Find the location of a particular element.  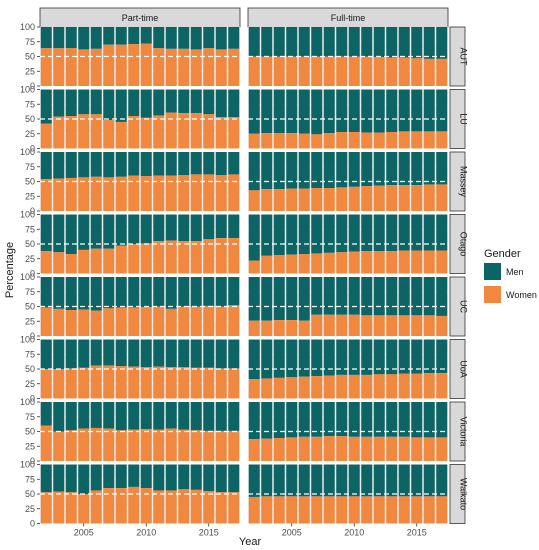

y-tick-label: 75 is located at coordinates (30, 167).